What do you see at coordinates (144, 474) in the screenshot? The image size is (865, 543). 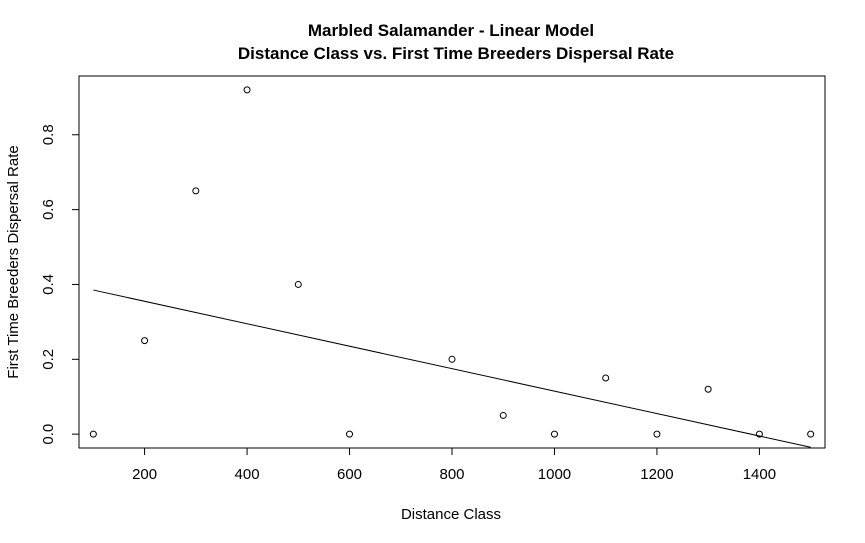 I see `x-tick-label: 200` at bounding box center [144, 474].